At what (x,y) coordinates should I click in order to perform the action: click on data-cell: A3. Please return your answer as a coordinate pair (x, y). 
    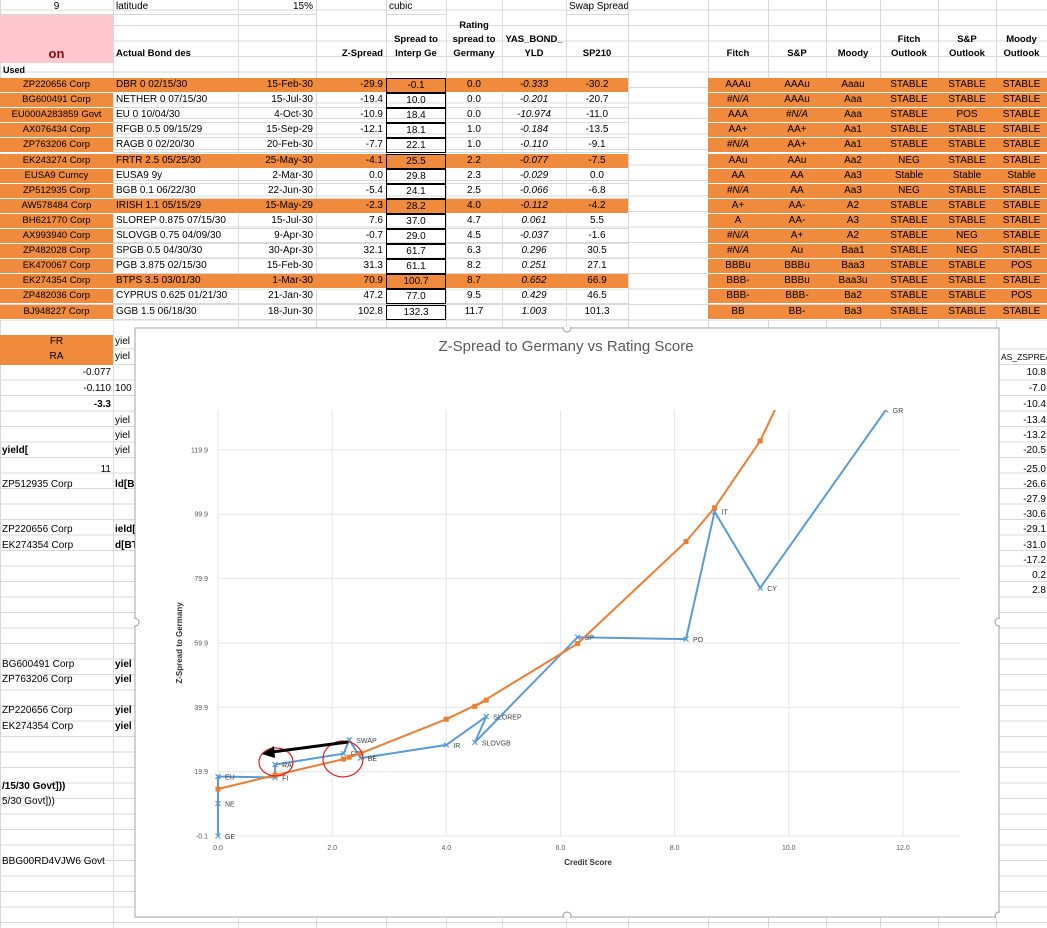
    Looking at the image, I should click on (853, 221).